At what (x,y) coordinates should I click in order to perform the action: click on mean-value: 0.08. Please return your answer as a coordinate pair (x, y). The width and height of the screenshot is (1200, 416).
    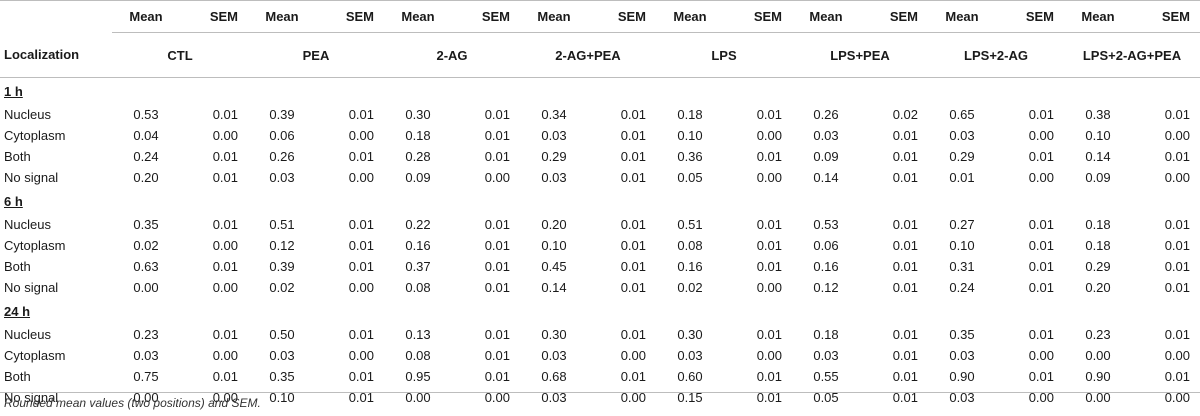
    Looking at the image, I should click on (418, 287).